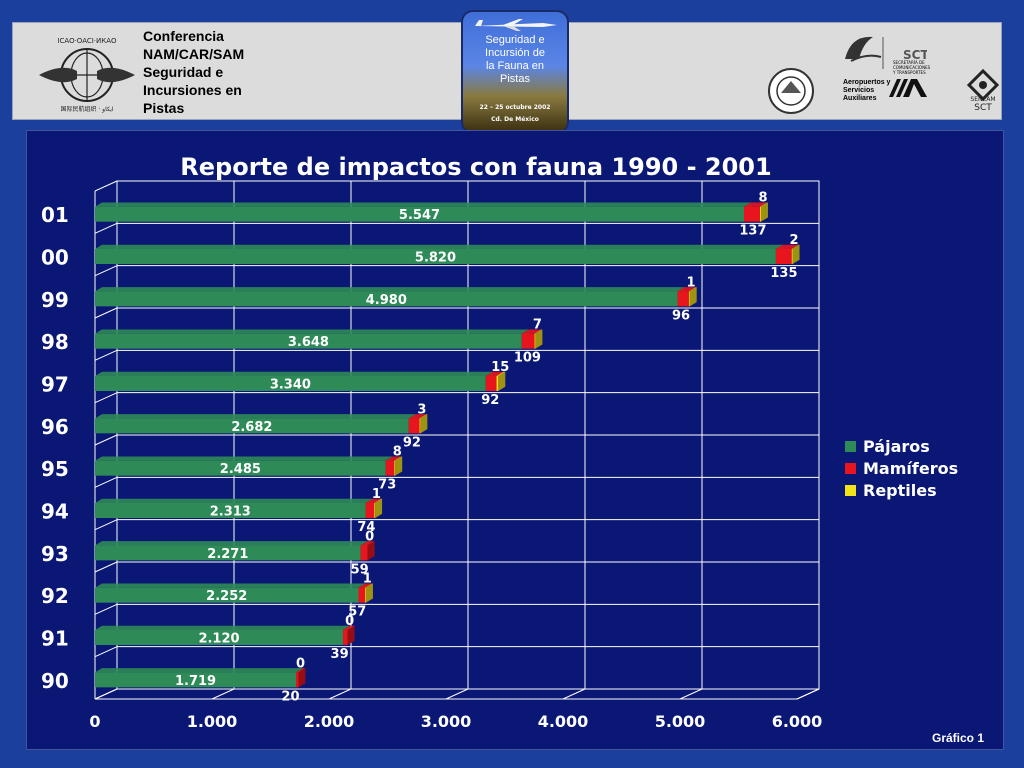 The image size is (1024, 768). Describe the element at coordinates (915, 55) in the screenshot. I see `svg-text: SCT` at that location.